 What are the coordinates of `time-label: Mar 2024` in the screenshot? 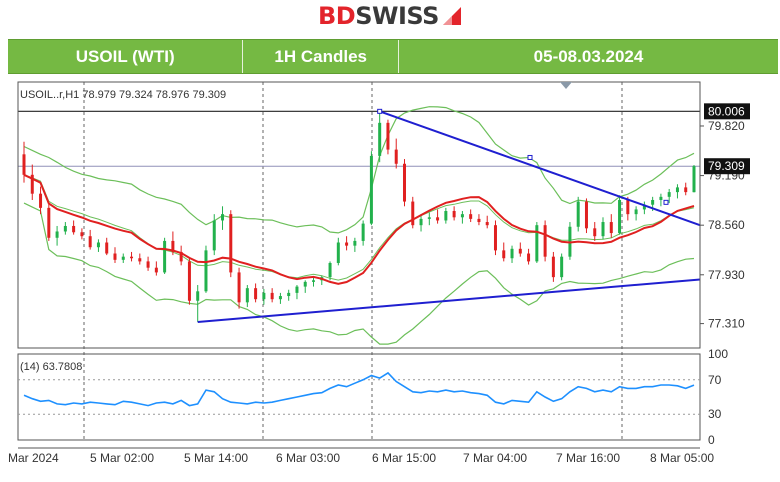 It's located at (33, 458).